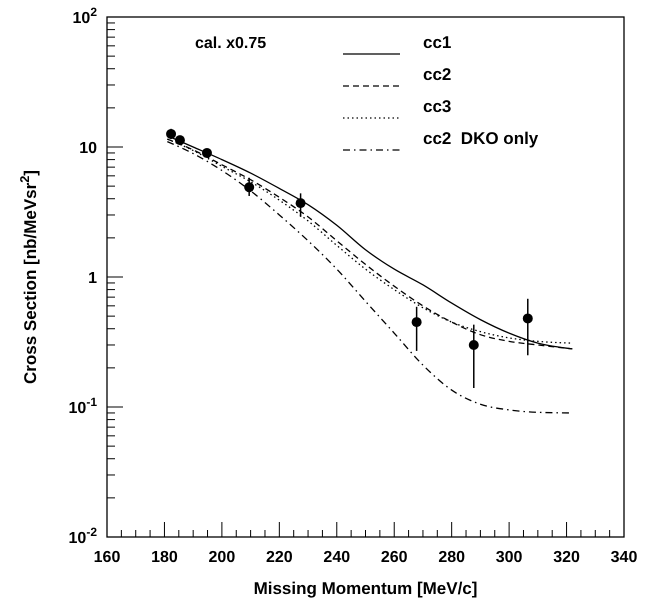 This screenshot has height=607, width=659. Describe the element at coordinates (222, 557) in the screenshot. I see `x-tick-label: 200` at that location.